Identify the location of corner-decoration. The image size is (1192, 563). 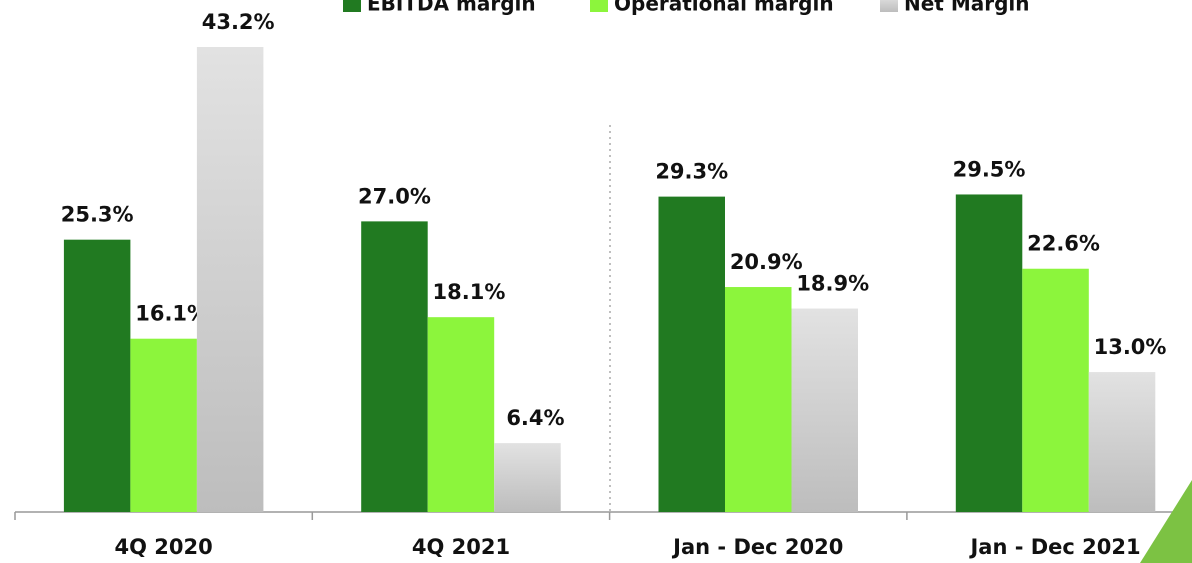
(1166, 521).